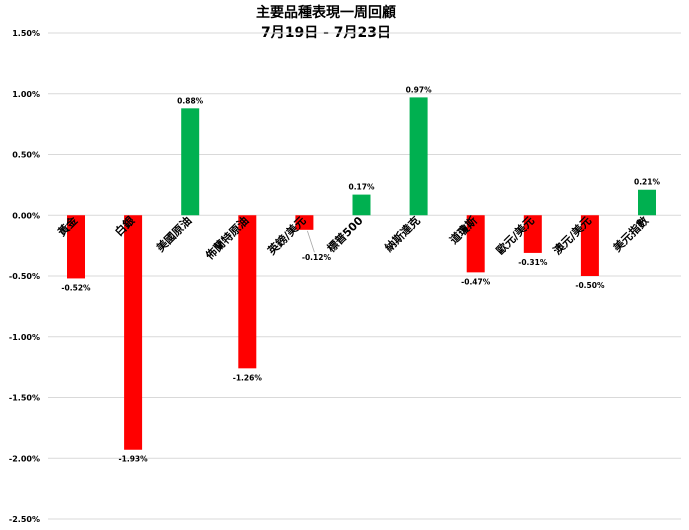  I want to click on y-tick-label: -2.00%, so click(24, 458).